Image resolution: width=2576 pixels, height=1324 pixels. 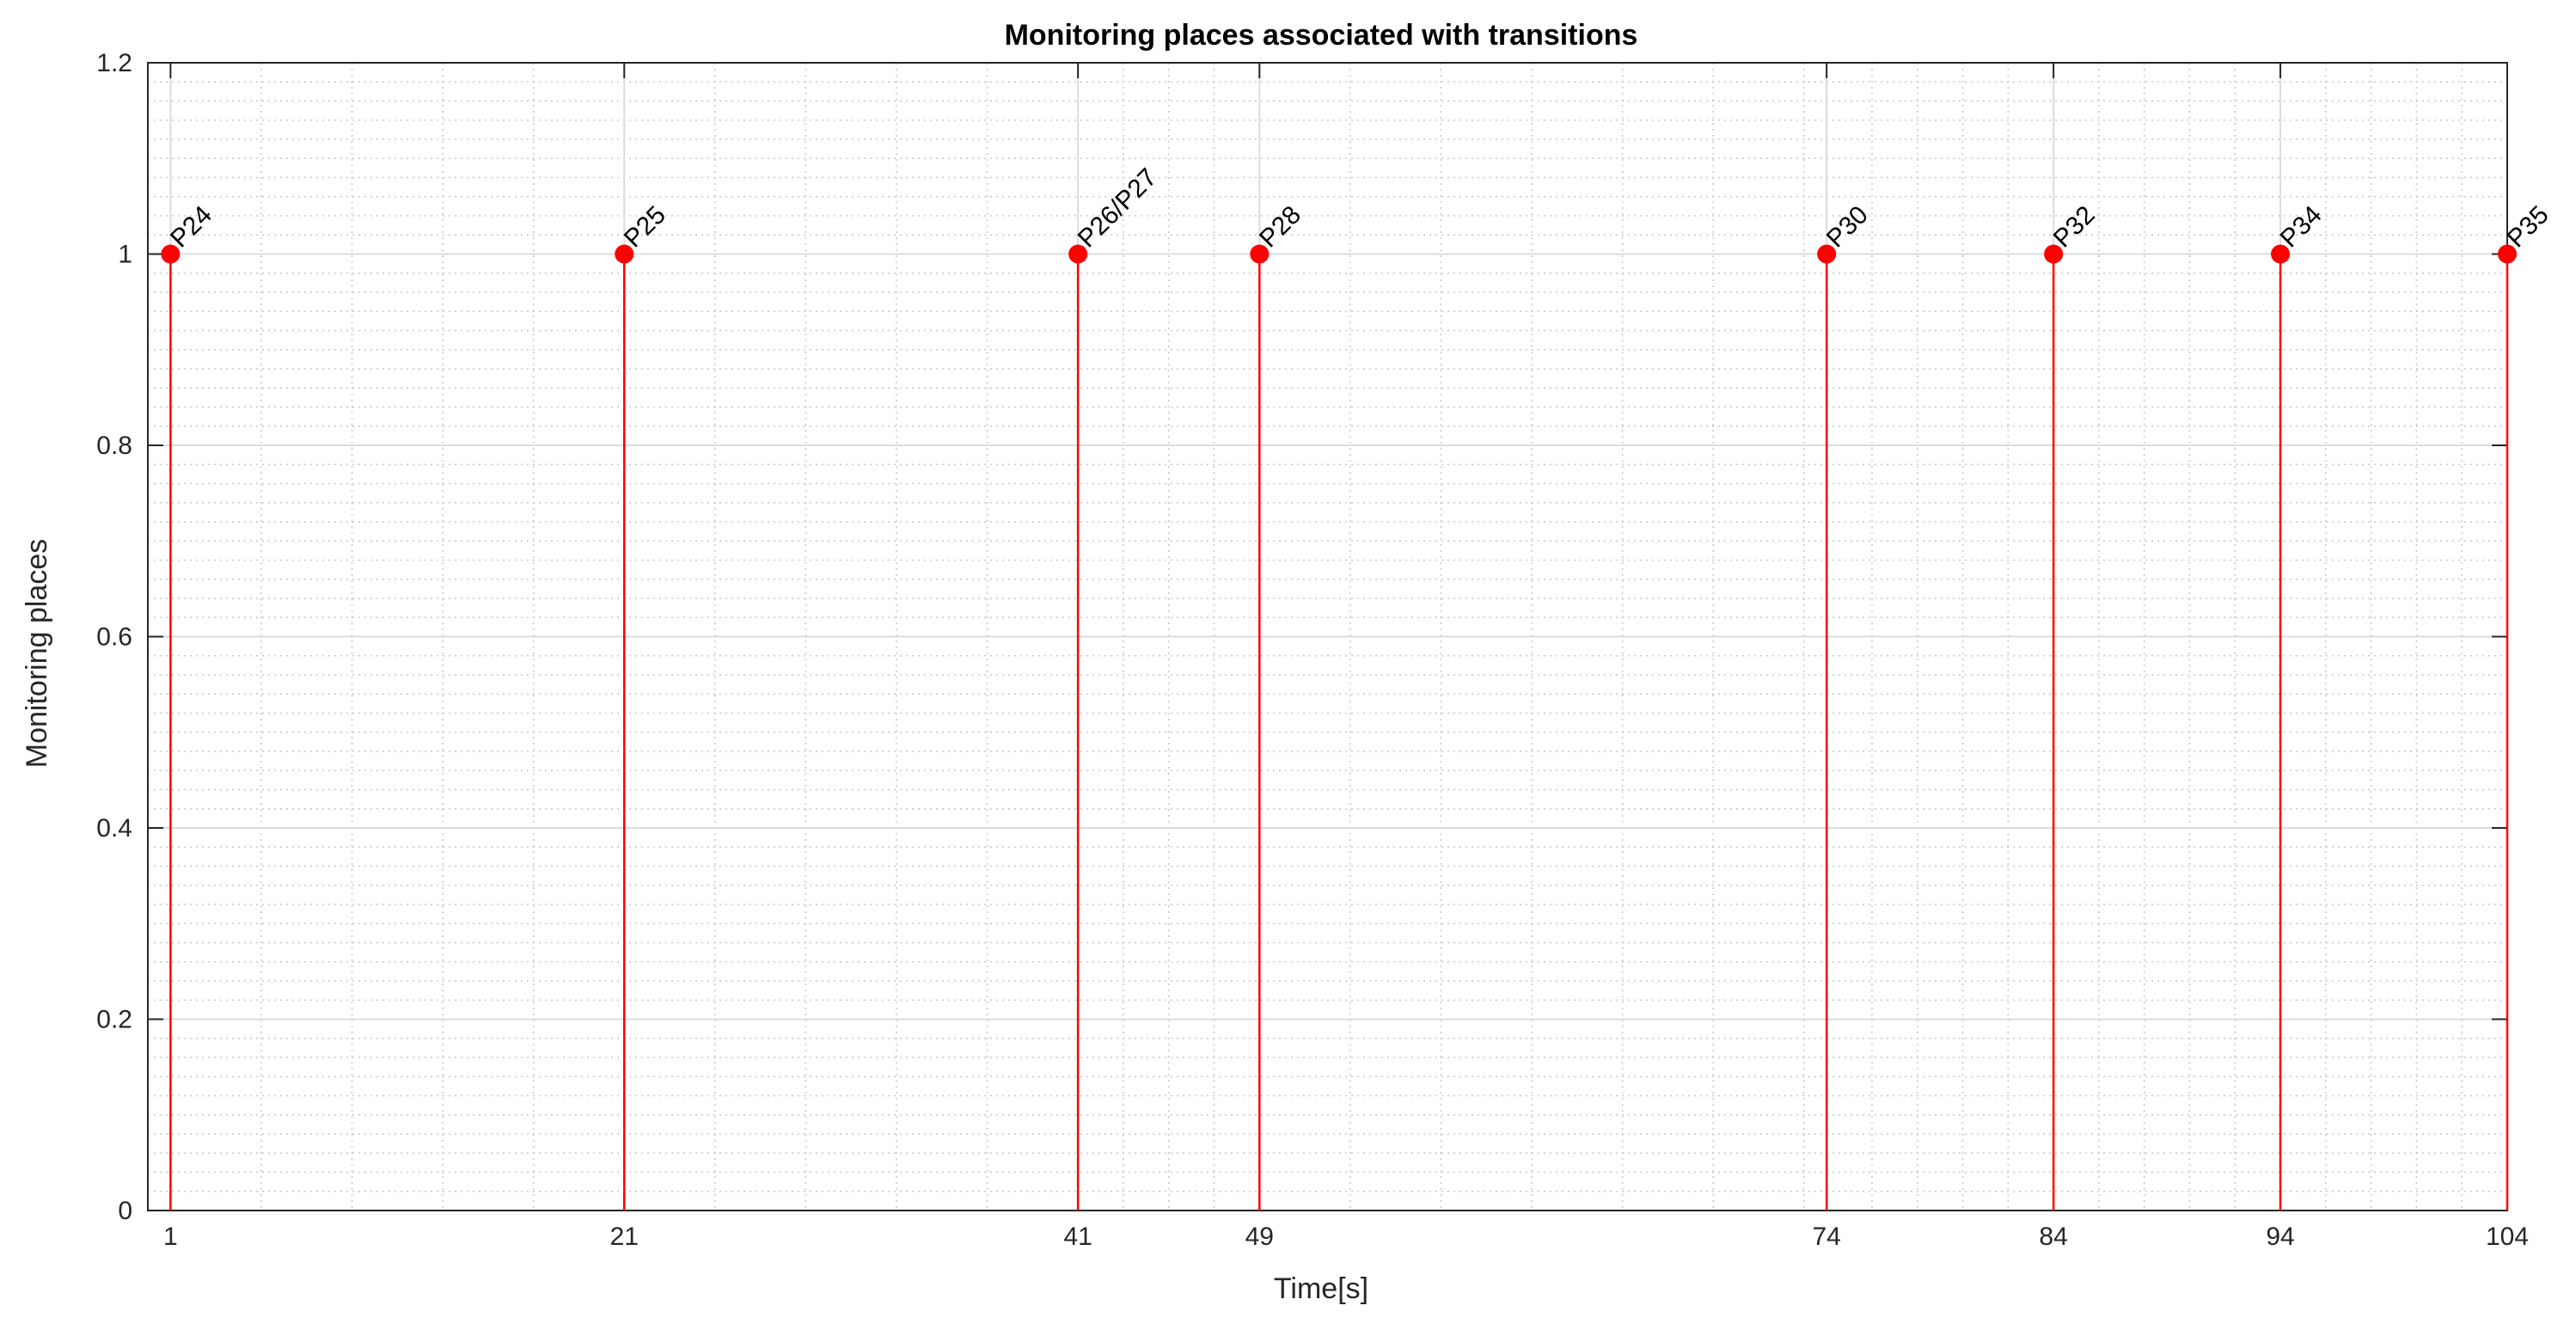 What do you see at coordinates (125, 255) in the screenshot?
I see `y-tick-label: 1` at bounding box center [125, 255].